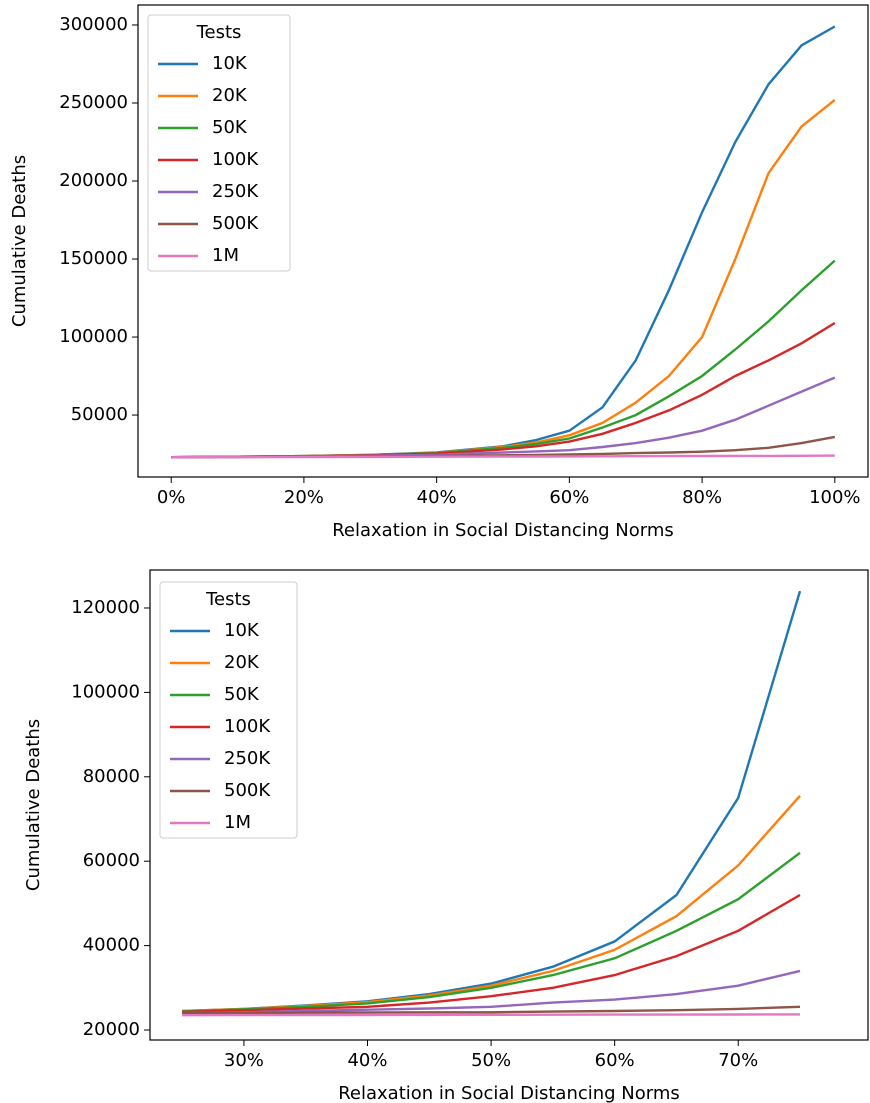 The width and height of the screenshot is (870, 1103). Describe the element at coordinates (99, 414) in the screenshot. I see `y-tick-label: 50000` at that location.